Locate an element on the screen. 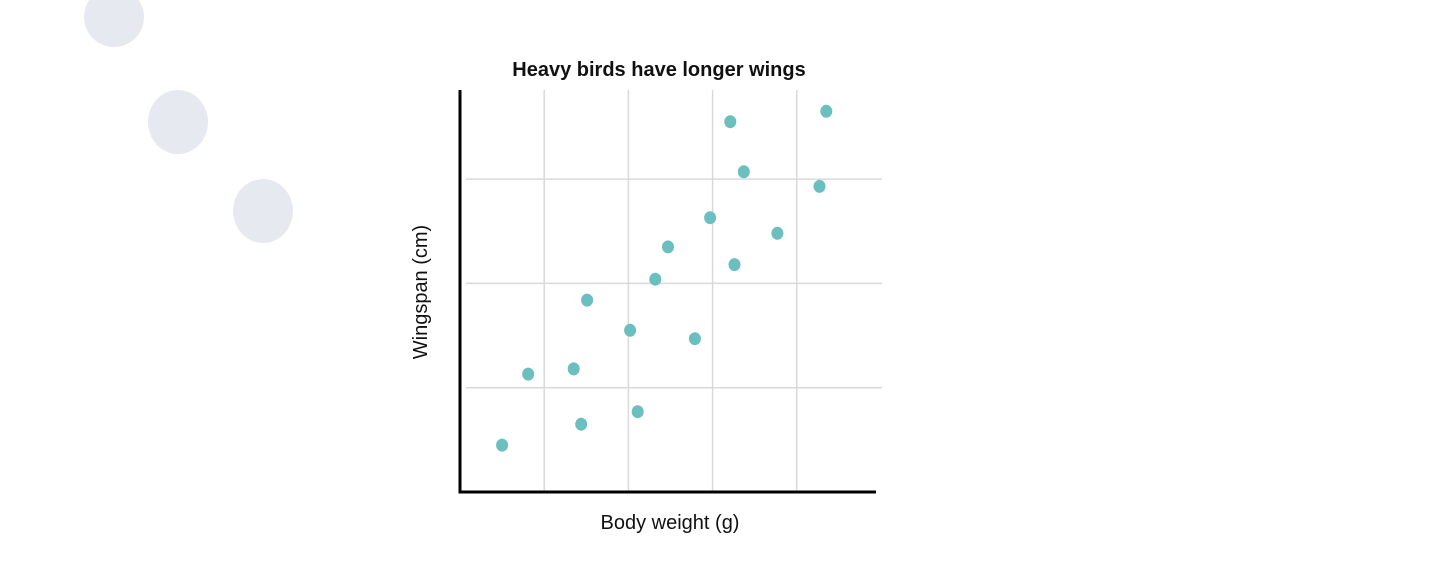 The height and width of the screenshot is (581, 1445). data-points is located at coordinates (664, 278).